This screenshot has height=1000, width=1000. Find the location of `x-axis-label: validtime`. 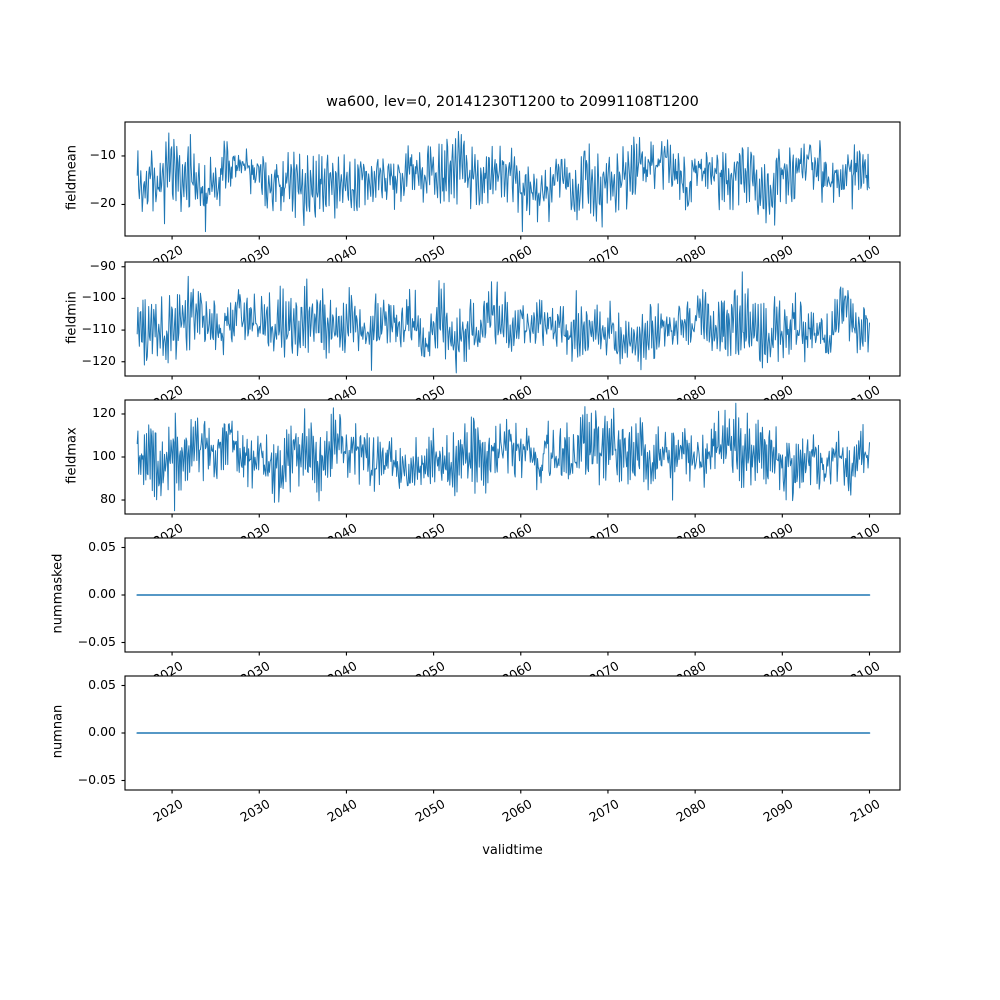

x-axis-label: validtime is located at coordinates (512, 850).